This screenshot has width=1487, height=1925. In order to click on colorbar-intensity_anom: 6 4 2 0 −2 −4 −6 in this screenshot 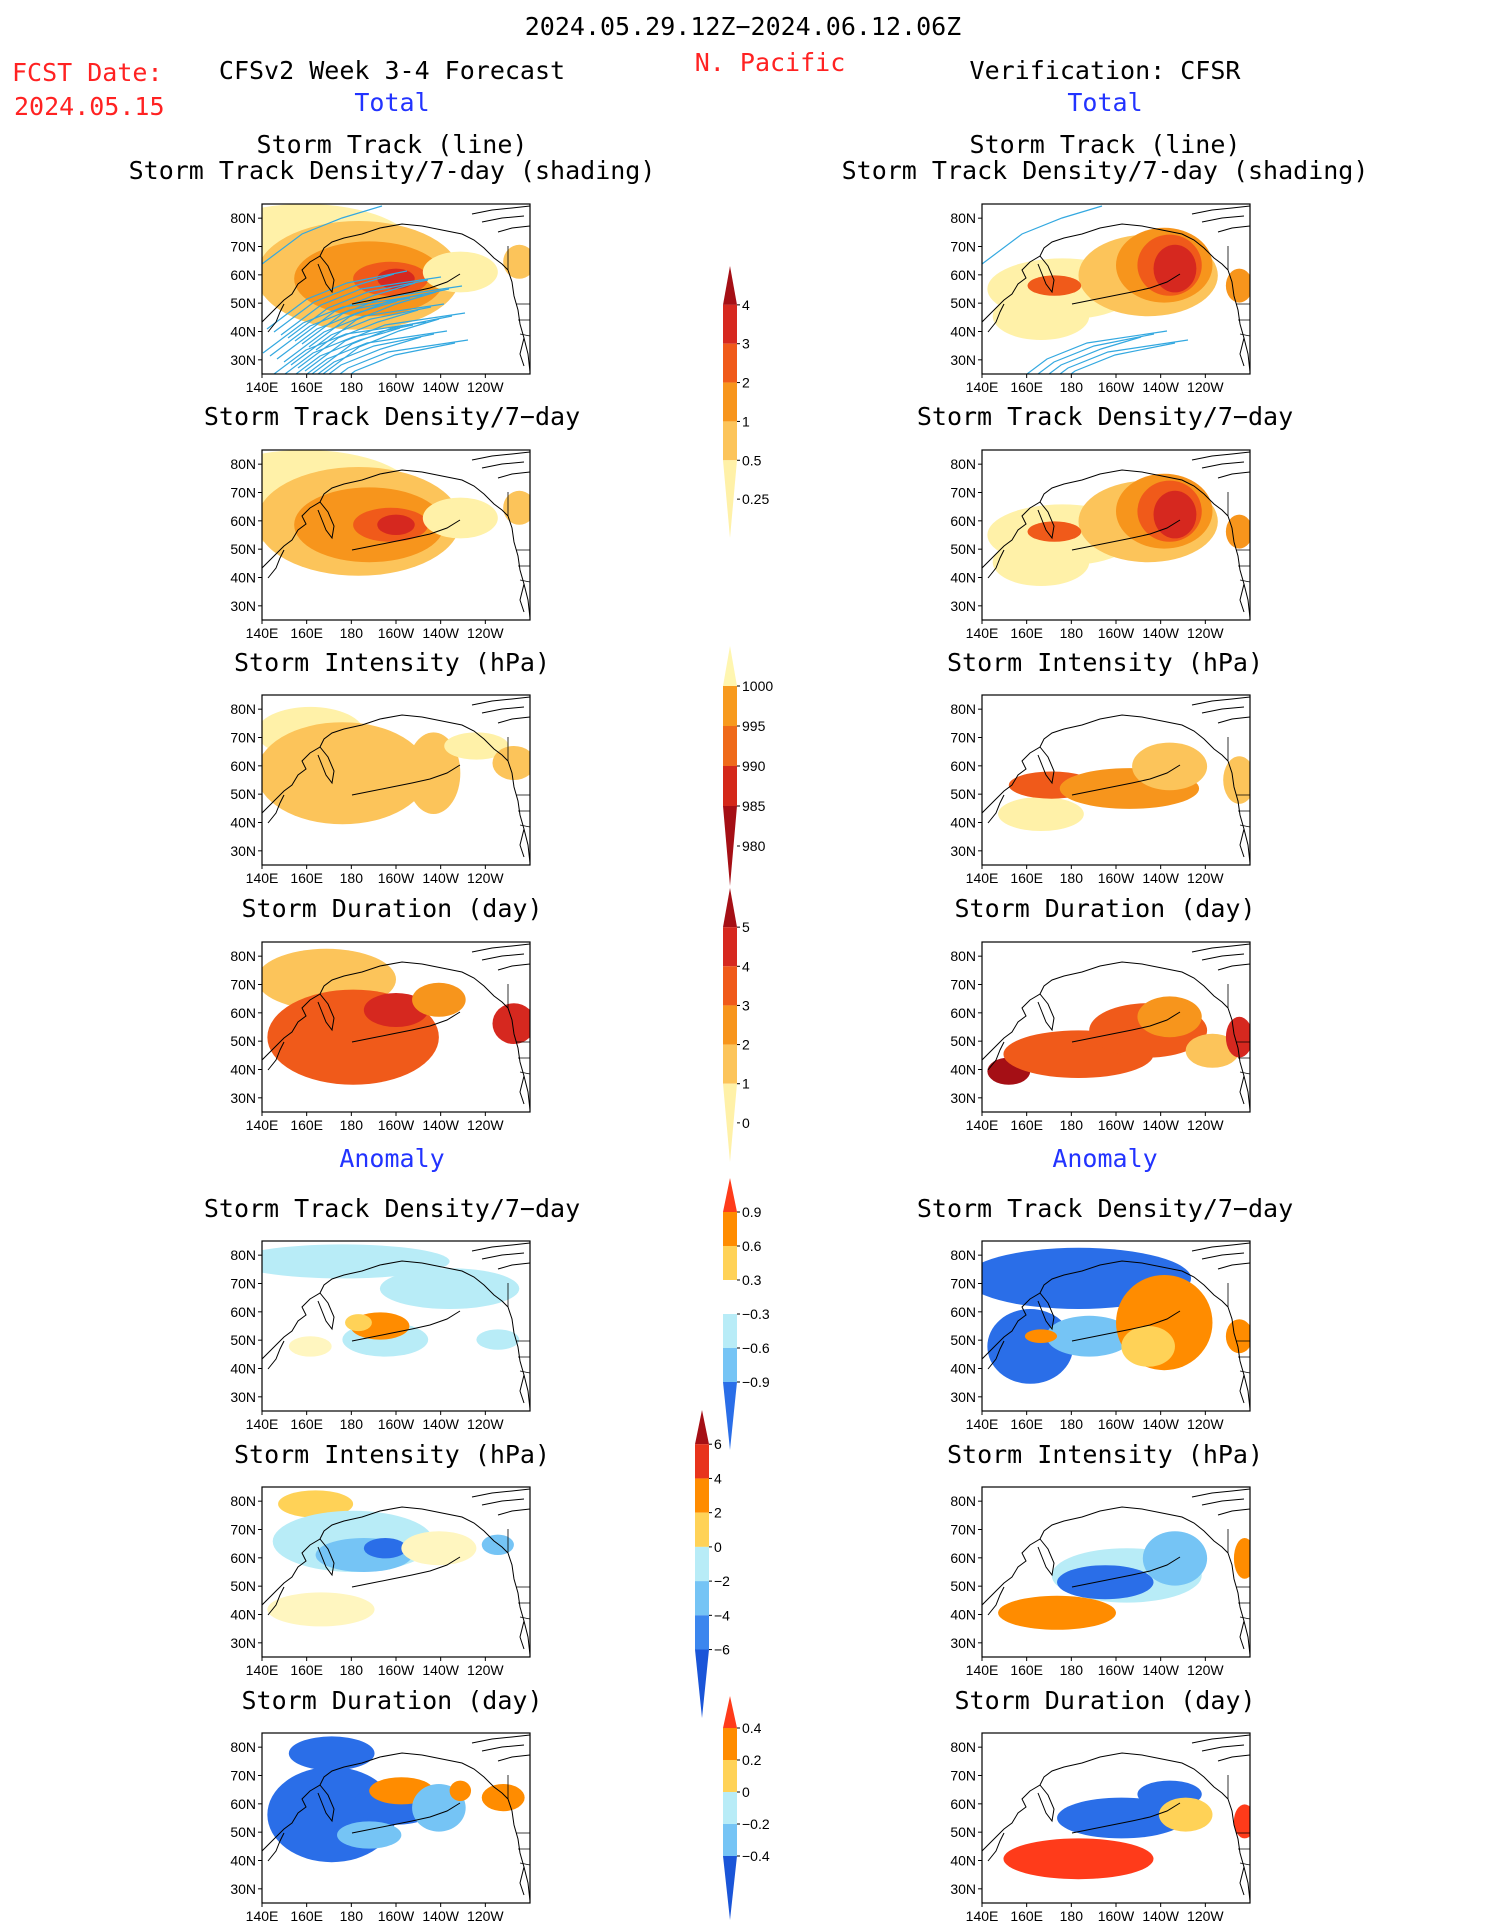, I will do `click(730, 1566)`.